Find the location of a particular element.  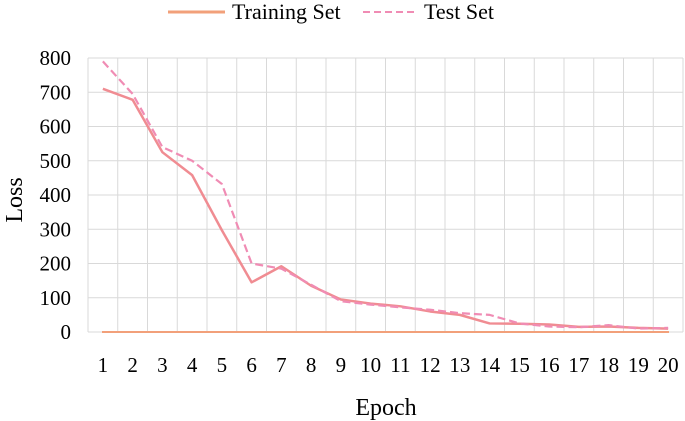

x-tick-label: 3 is located at coordinates (162, 365).